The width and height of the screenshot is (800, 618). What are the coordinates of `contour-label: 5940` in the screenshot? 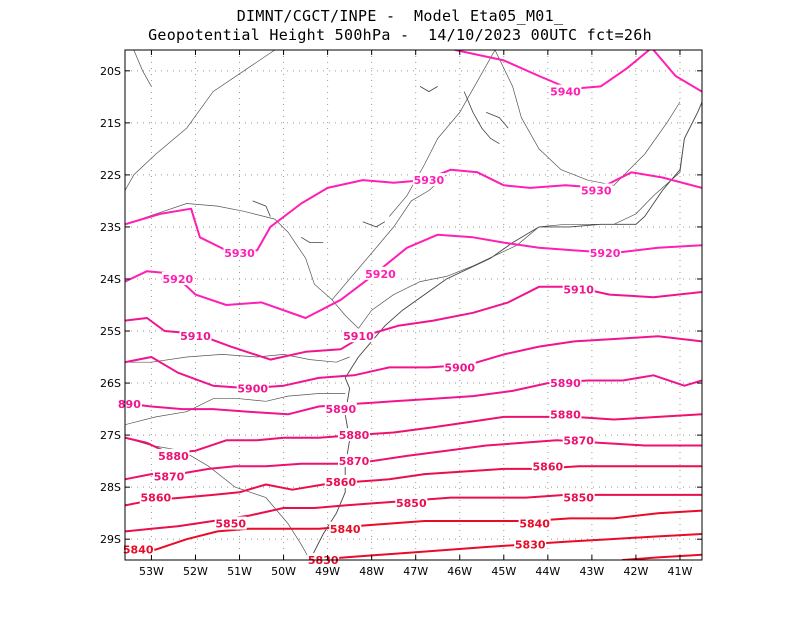 It's located at (565, 92).